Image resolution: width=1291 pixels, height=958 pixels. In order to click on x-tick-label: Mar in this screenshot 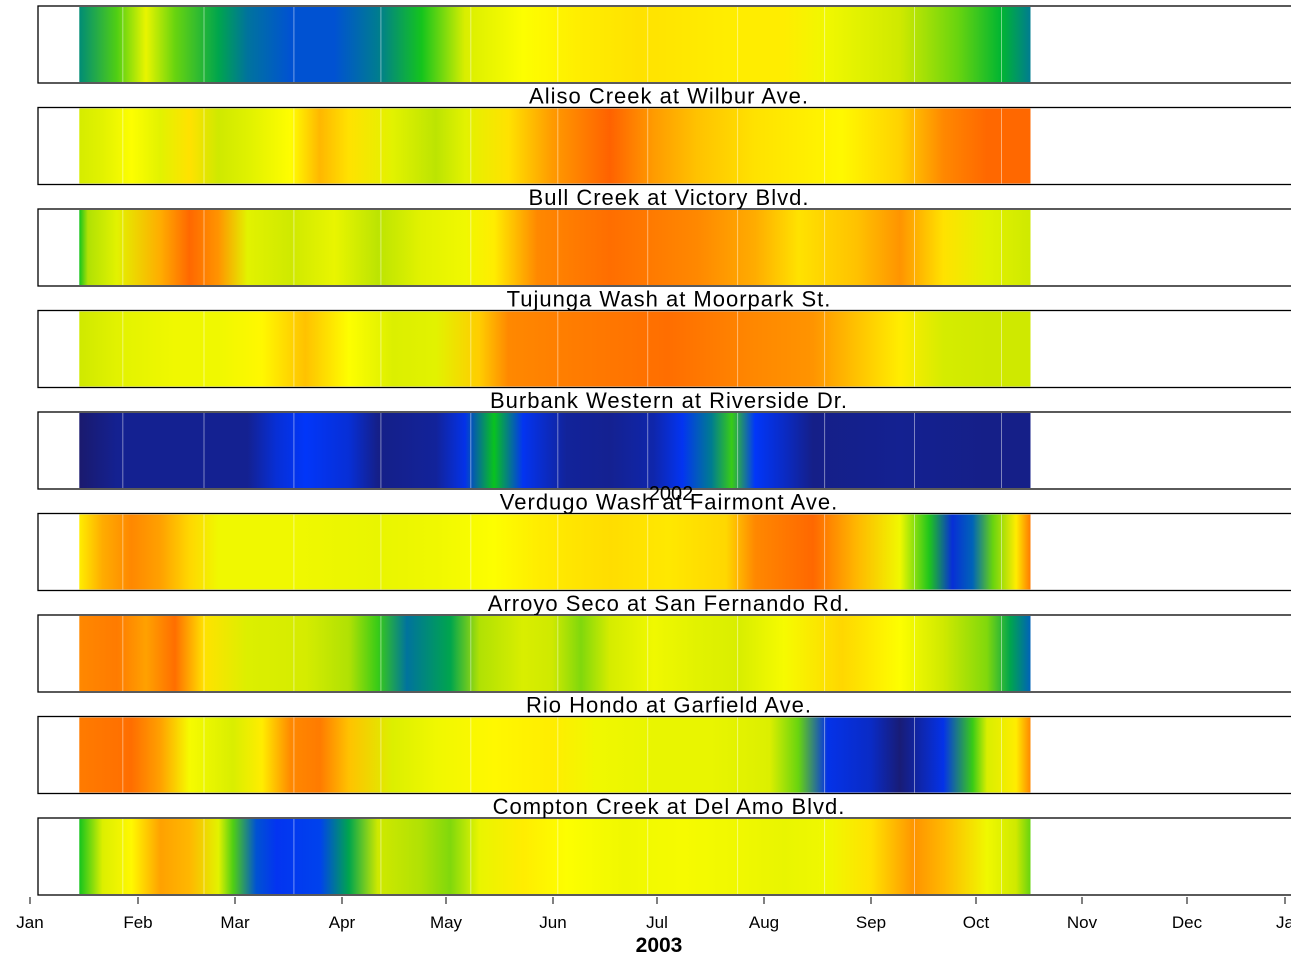, I will do `click(235, 922)`.